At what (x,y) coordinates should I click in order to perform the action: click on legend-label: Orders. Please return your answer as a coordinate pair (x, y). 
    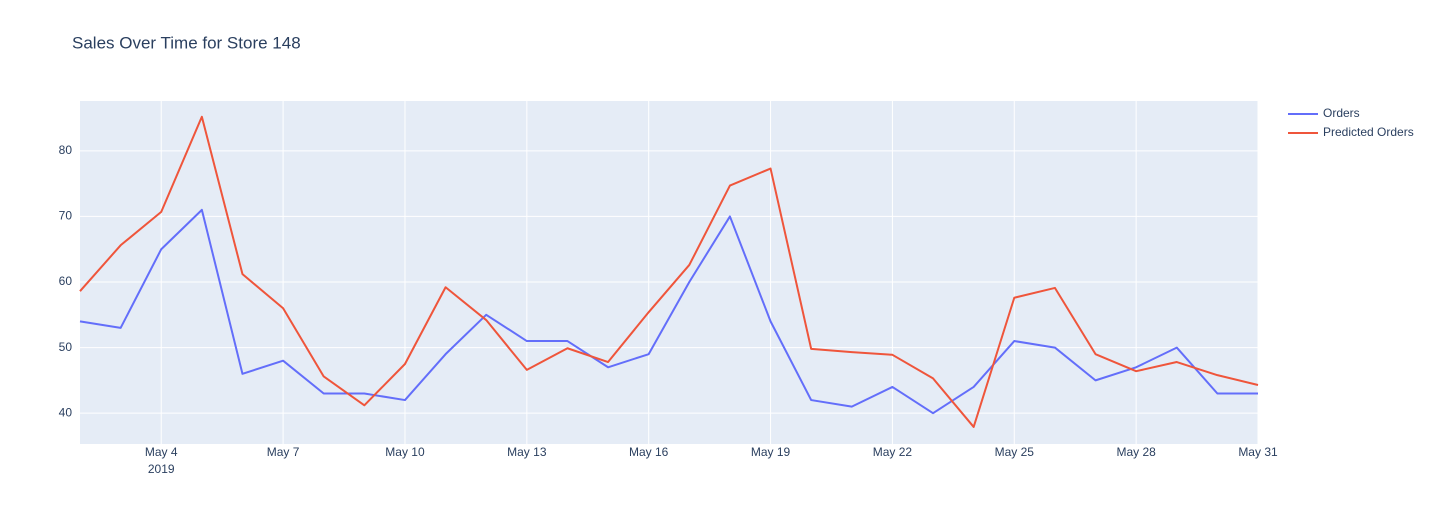
    Looking at the image, I should click on (1341, 113).